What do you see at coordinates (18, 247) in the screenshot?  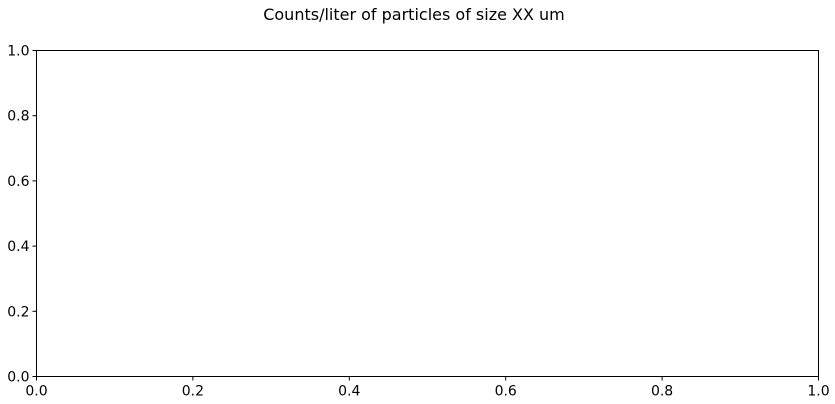 I see `y-tick-label: 0.4` at bounding box center [18, 247].